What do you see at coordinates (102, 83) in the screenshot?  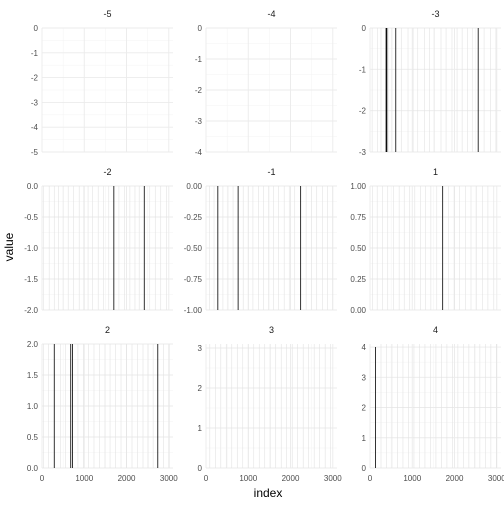 I see `panel-1: -5 0 -1 -2 -3 -4 -5` at bounding box center [102, 83].